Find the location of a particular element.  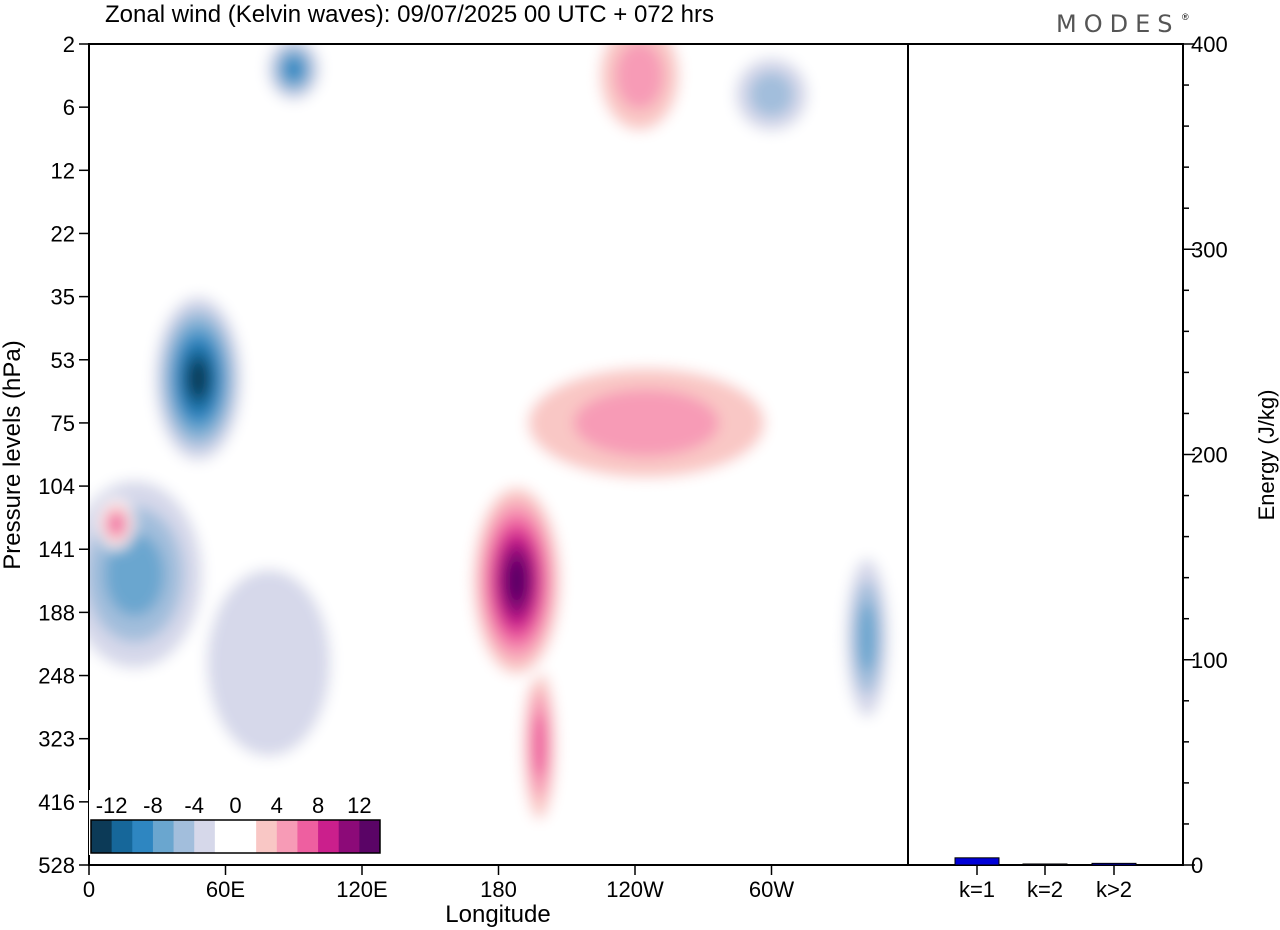

y-tick-label: 2 is located at coordinates (69, 44).